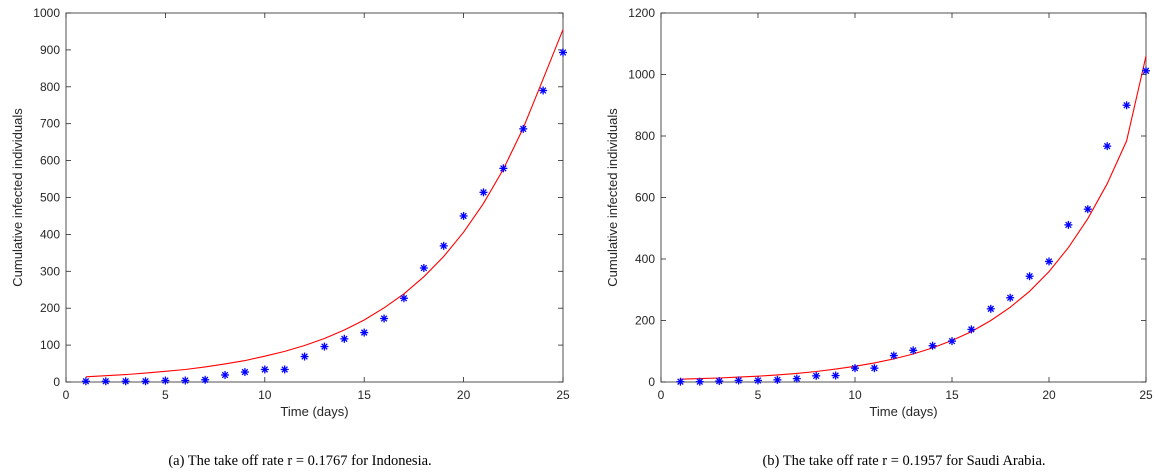  I want to click on y-tick-label: 700, so click(50, 124).